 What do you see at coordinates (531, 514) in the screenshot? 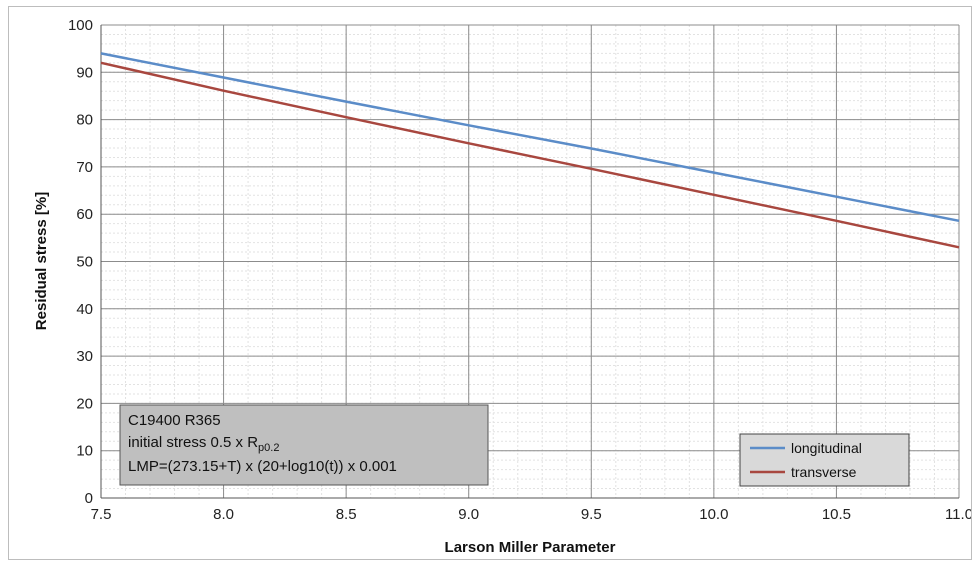
I see `x-tick-labels: 7.5 8.0 8.5 9.0 9.5 10.0 10.5 11.0` at bounding box center [531, 514].